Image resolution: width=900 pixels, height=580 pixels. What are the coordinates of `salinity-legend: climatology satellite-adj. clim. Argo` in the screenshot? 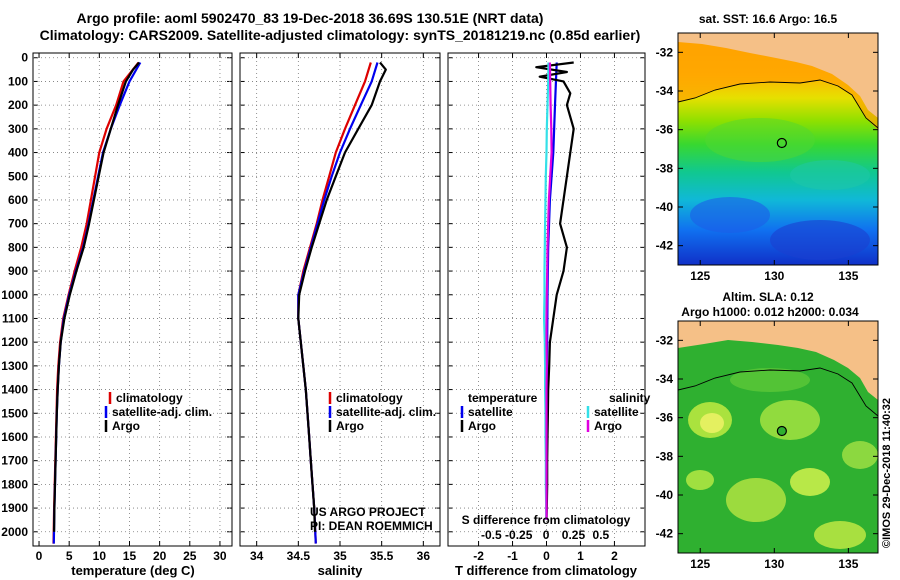 It's located at (382, 412).